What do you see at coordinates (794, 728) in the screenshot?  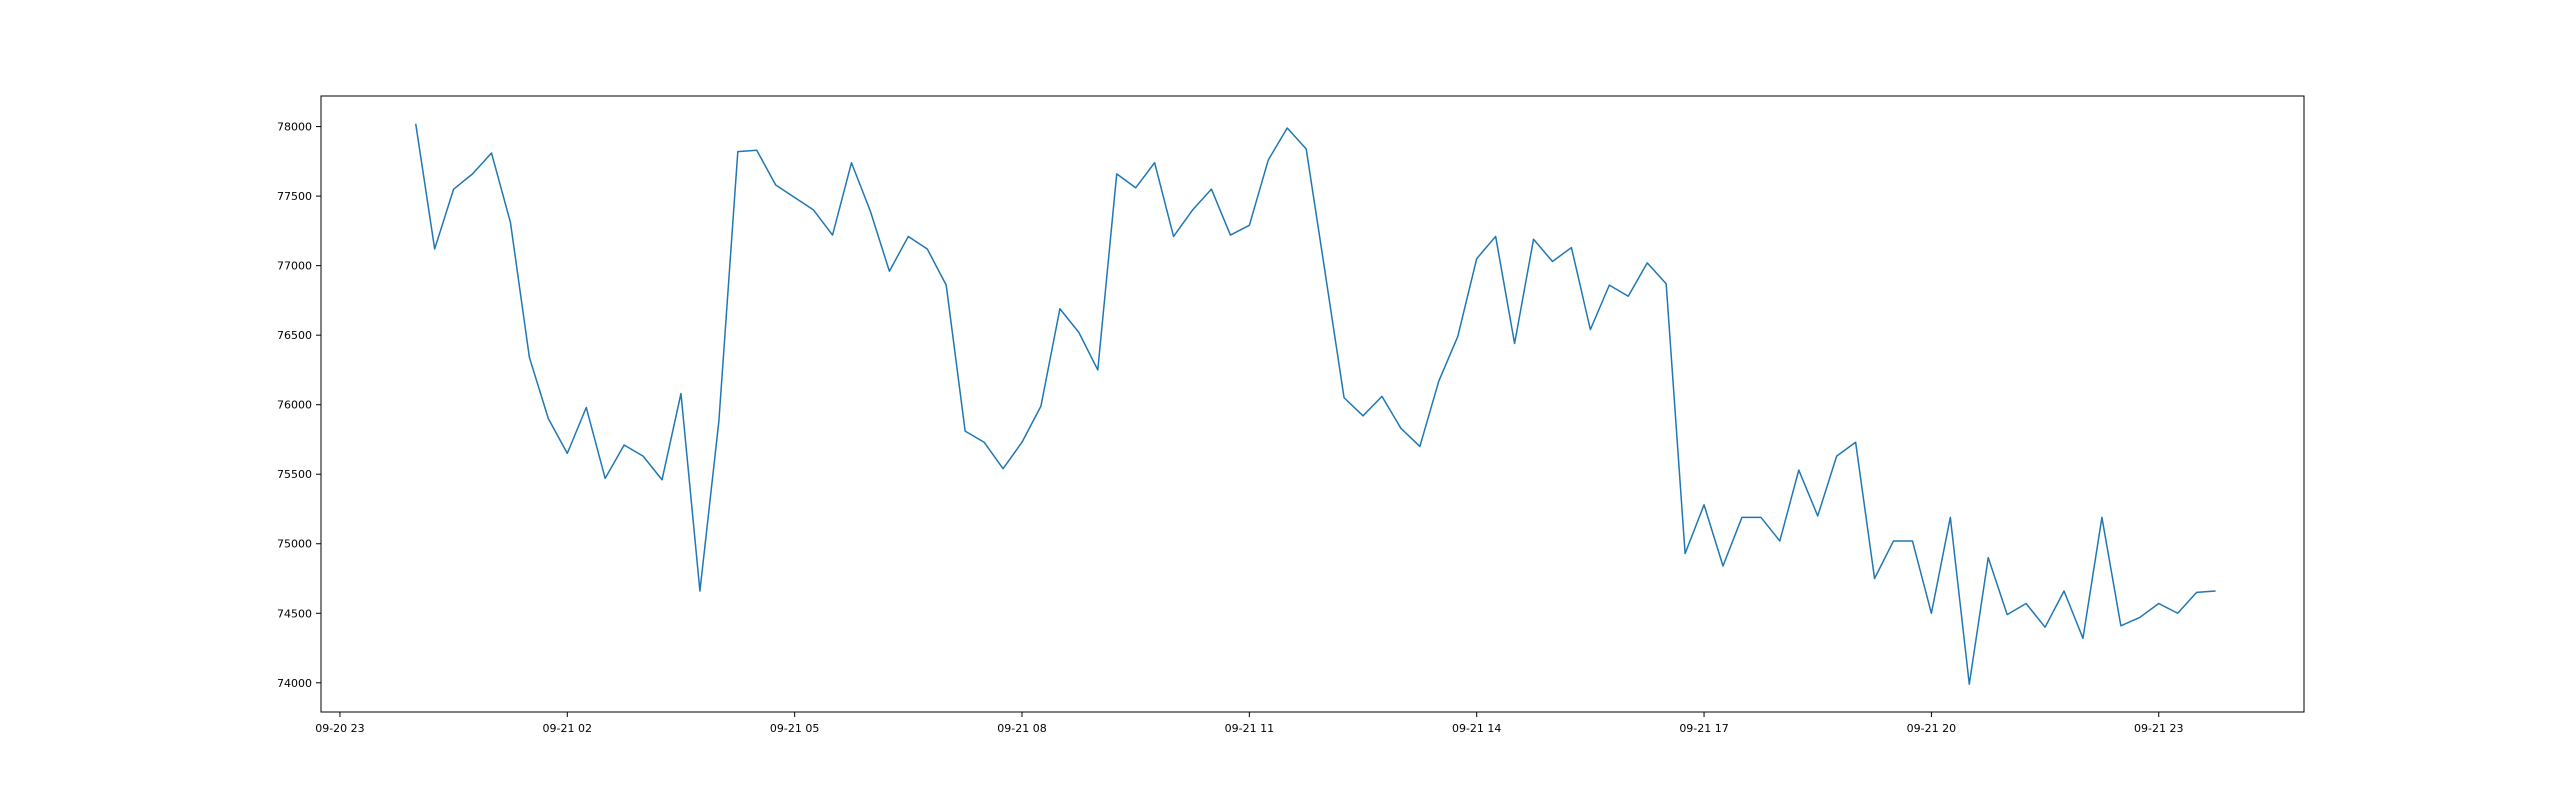 I see `x-tick-label: 09-21 05` at bounding box center [794, 728].